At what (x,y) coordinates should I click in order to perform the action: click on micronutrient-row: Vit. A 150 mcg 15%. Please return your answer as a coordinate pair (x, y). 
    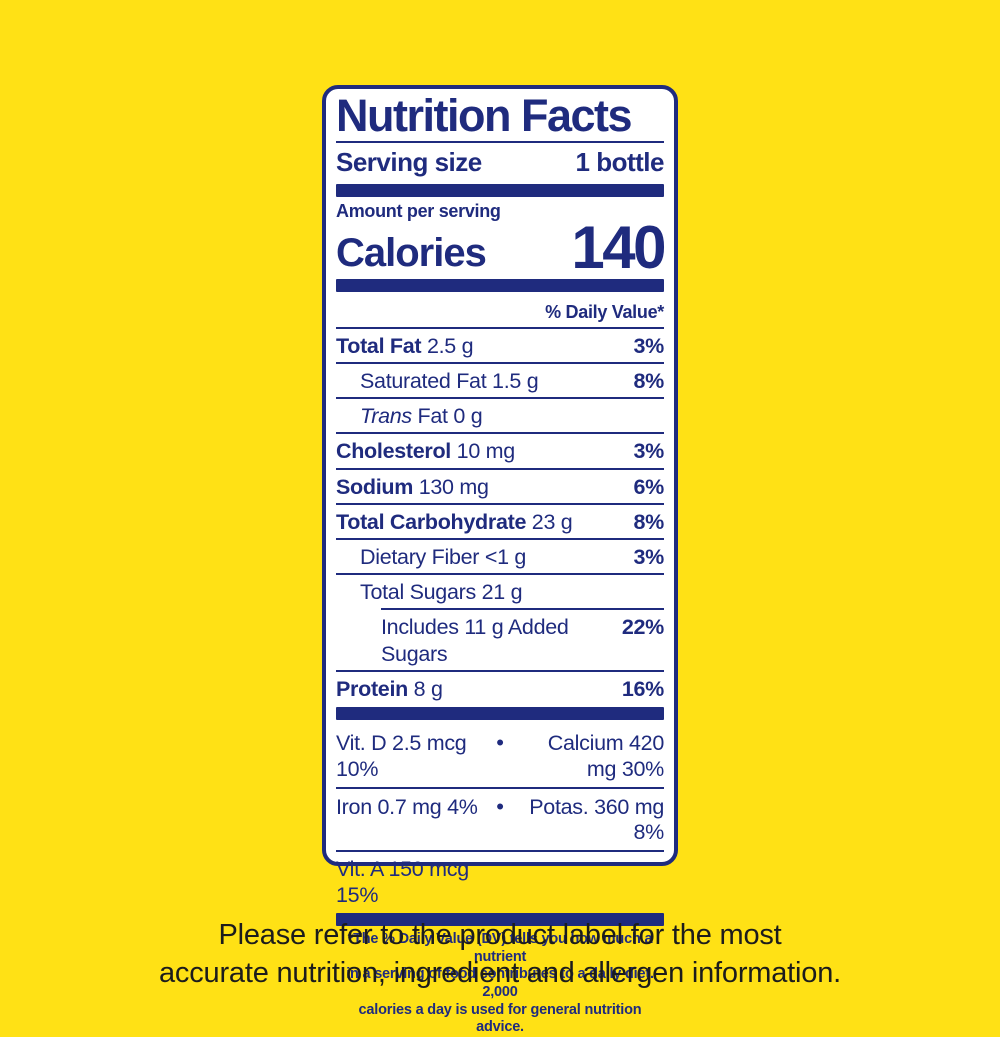
    Looking at the image, I should click on (500, 881).